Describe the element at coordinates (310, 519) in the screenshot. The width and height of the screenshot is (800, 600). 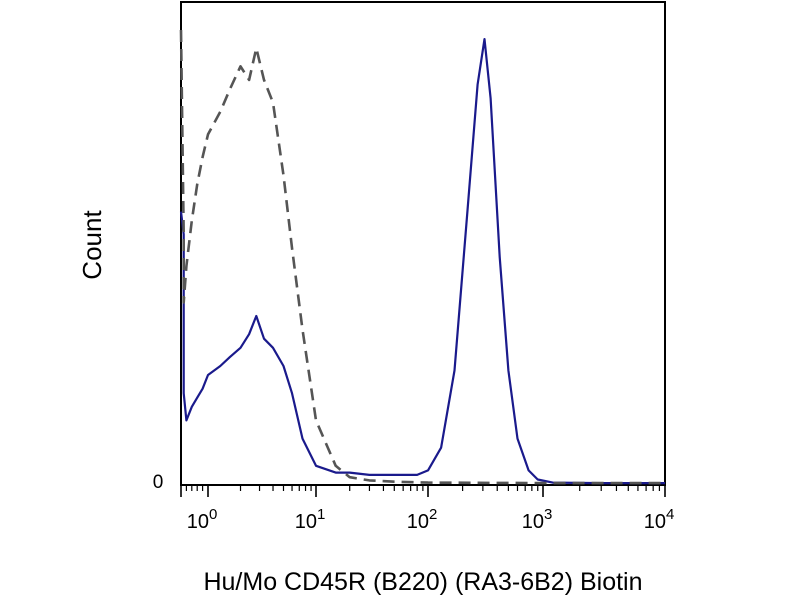
I see `x-tick-label: 10¹` at that location.